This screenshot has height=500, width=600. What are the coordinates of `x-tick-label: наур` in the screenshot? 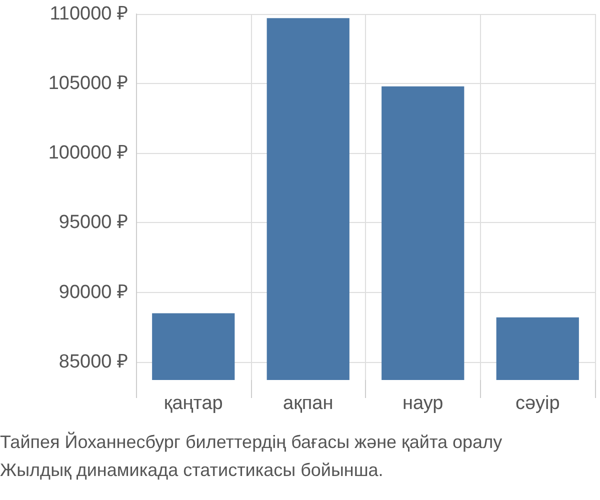 It's located at (423, 403).